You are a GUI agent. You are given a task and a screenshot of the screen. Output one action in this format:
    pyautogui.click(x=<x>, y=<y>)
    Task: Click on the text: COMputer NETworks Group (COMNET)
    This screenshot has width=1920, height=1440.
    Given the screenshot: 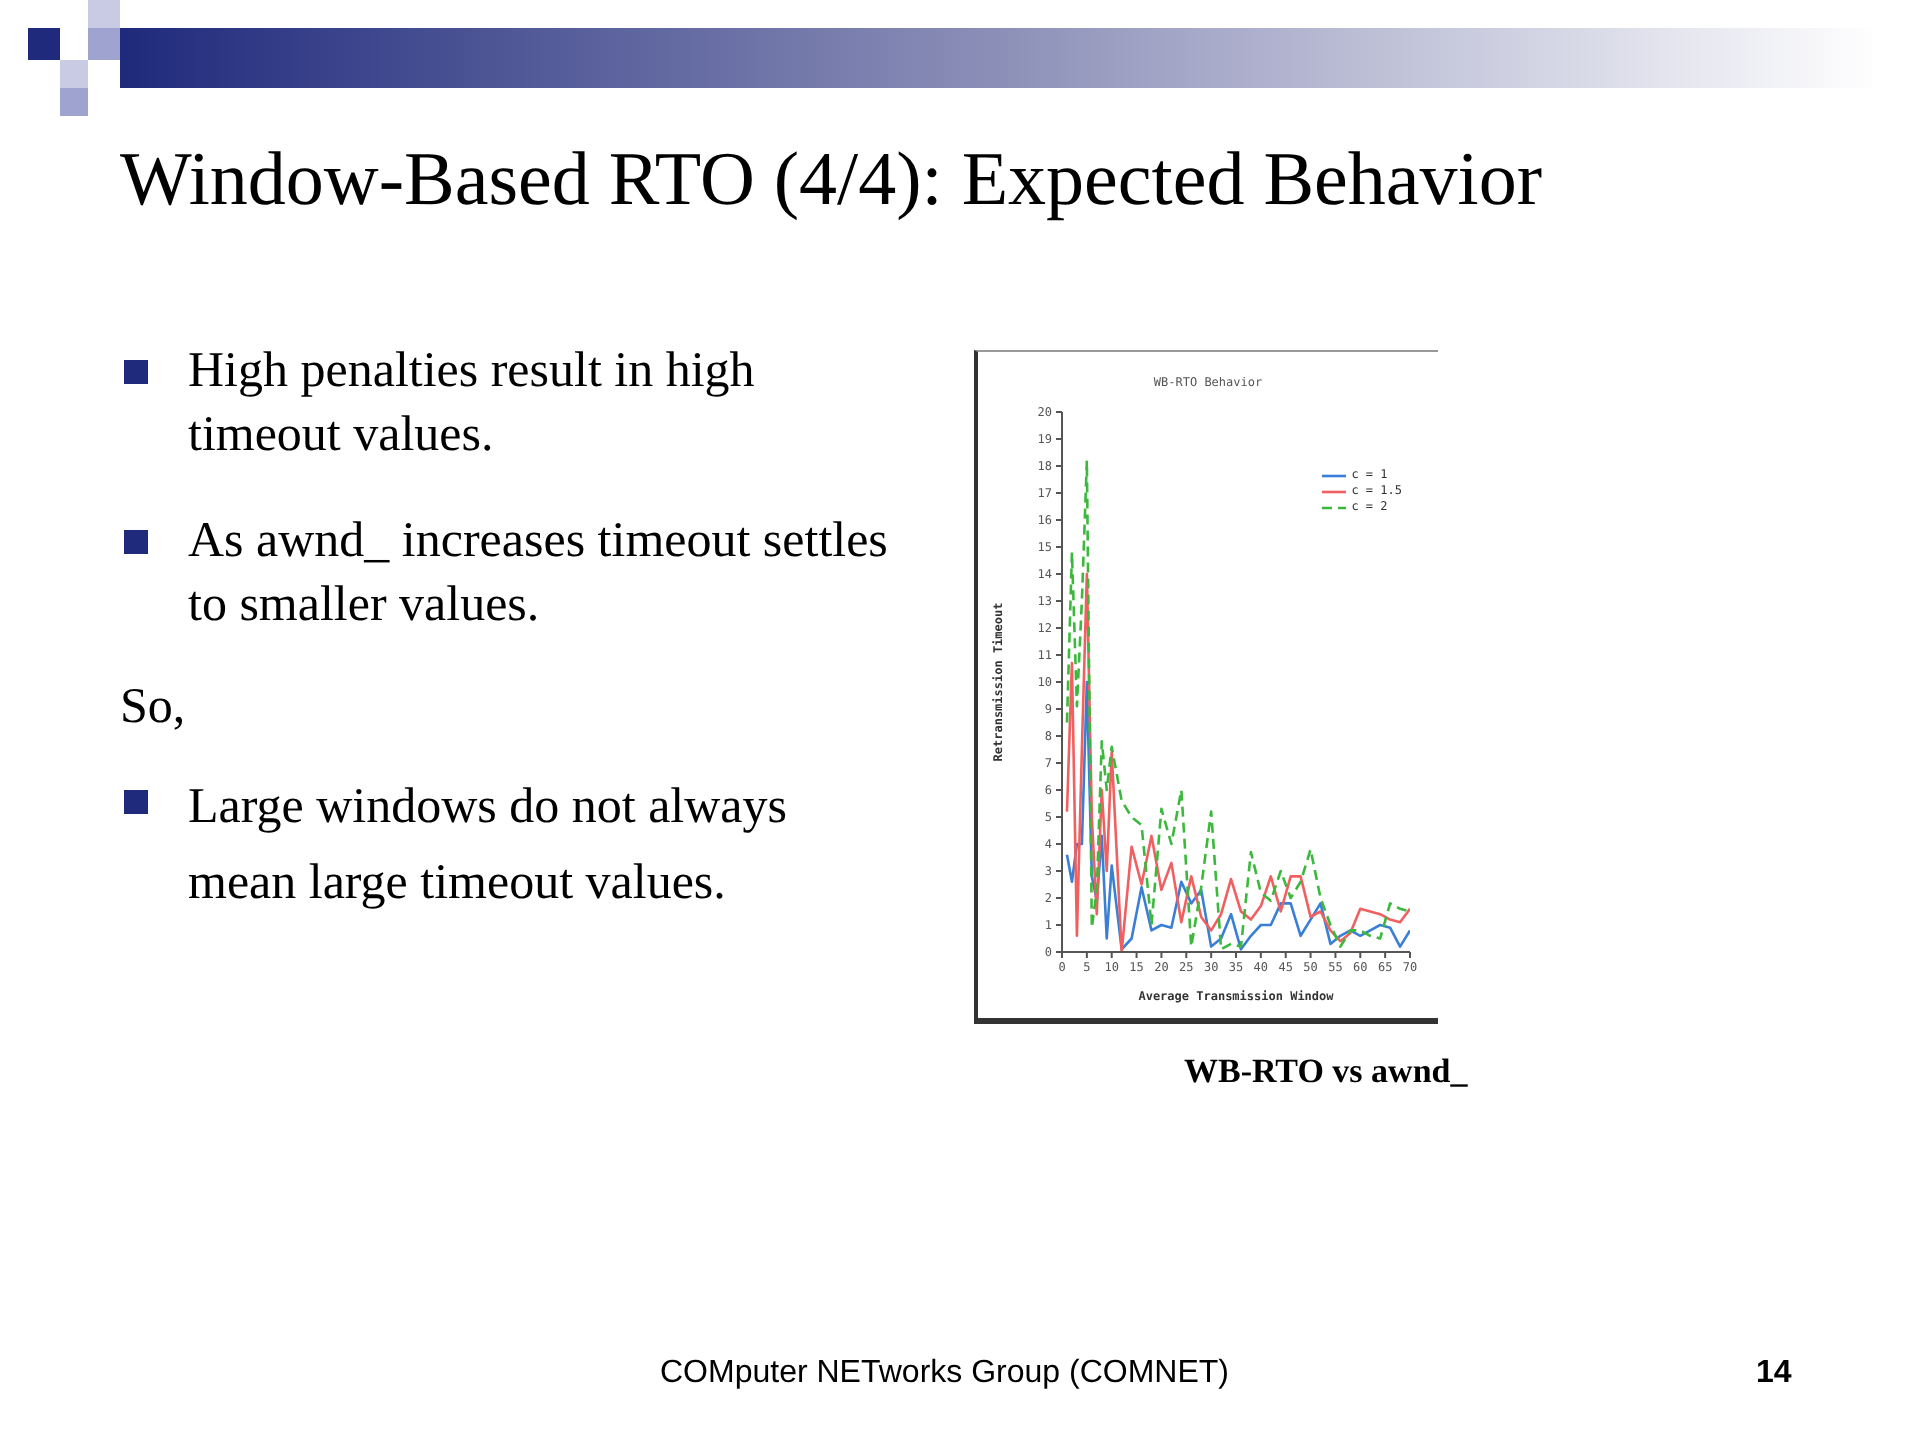 What is the action you would take?
    pyautogui.click(x=945, y=1374)
    